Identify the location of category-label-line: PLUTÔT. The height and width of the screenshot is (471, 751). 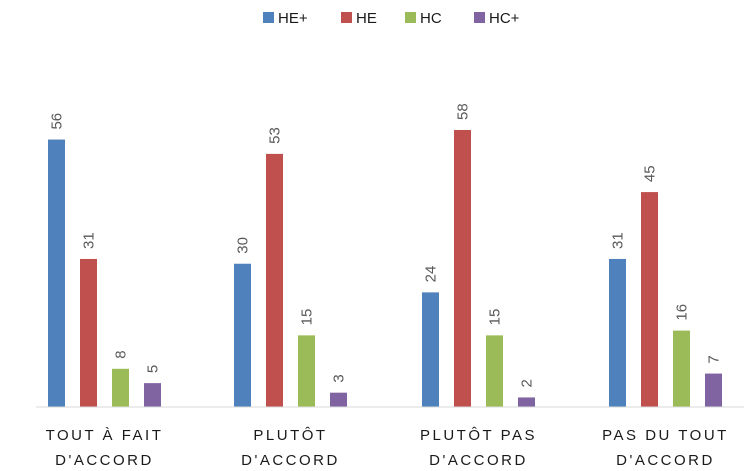
(290, 435).